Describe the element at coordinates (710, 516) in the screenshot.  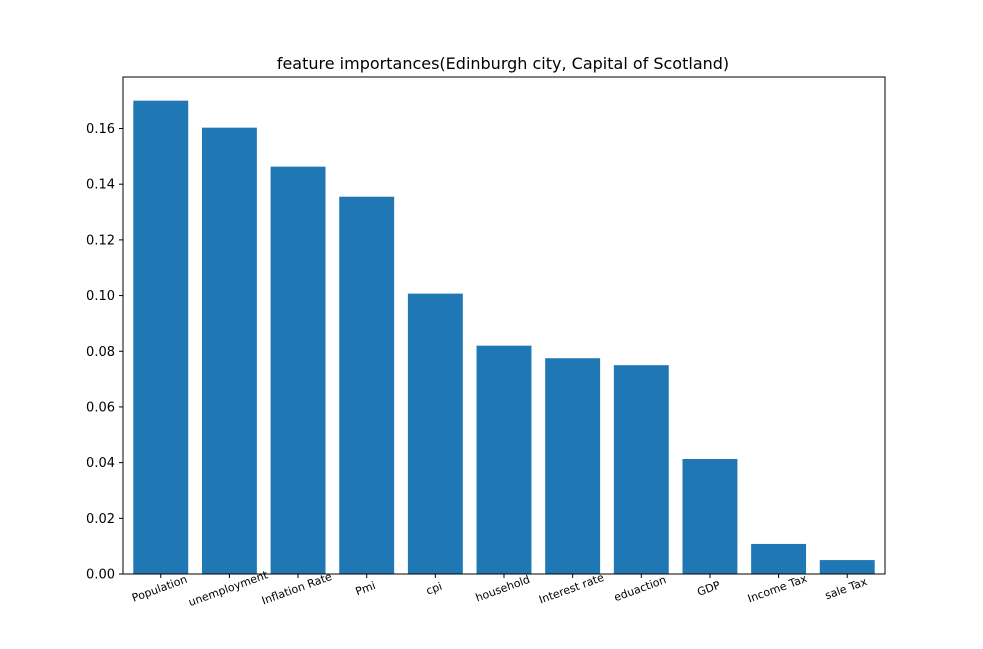
I see `bar-gdp` at that location.